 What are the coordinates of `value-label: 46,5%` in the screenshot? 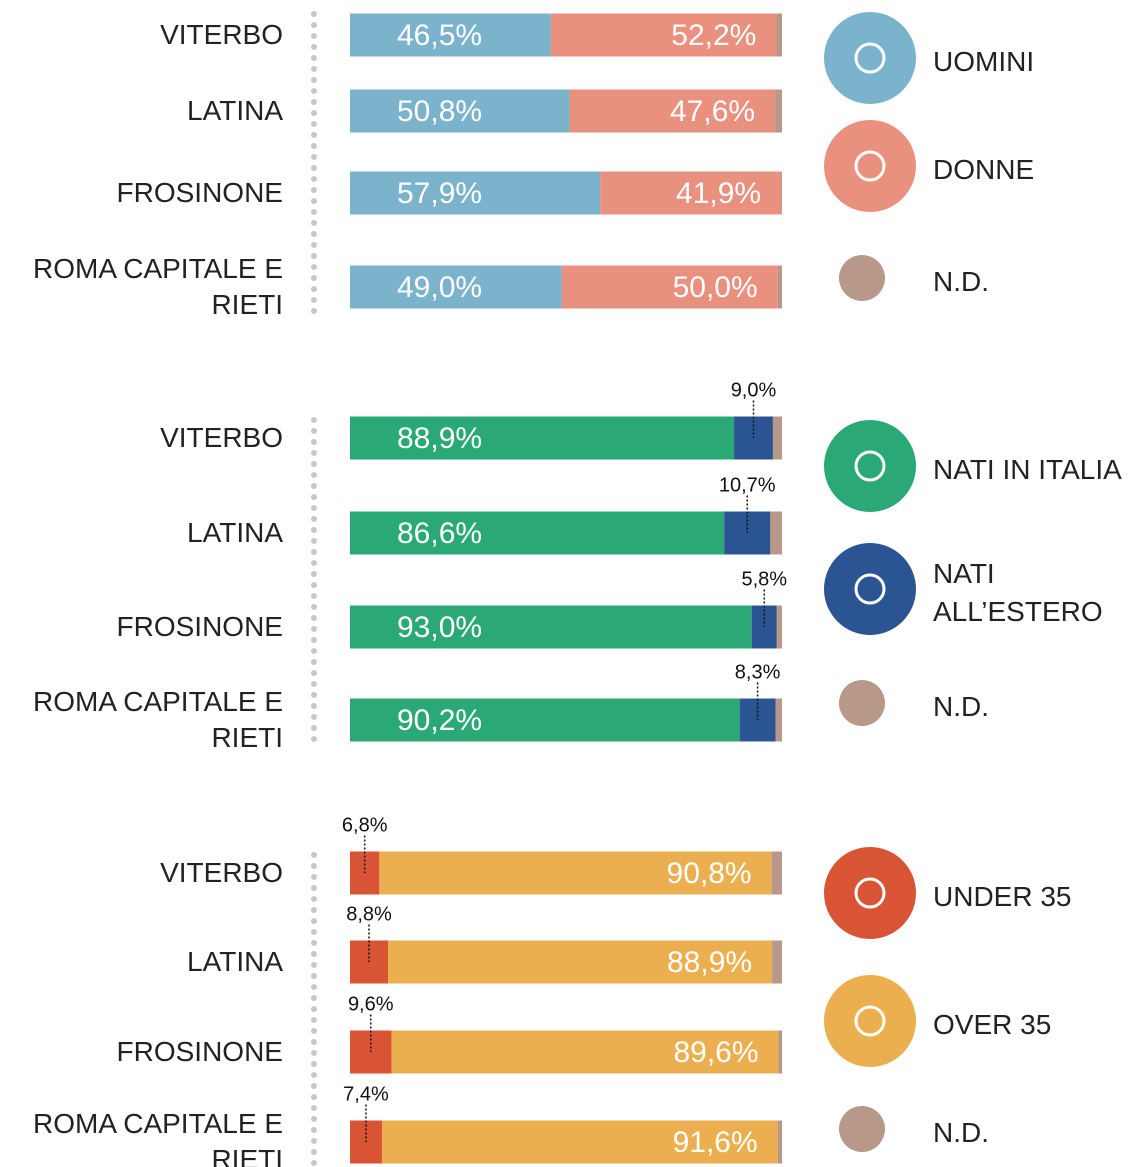 It's located at (439, 35).